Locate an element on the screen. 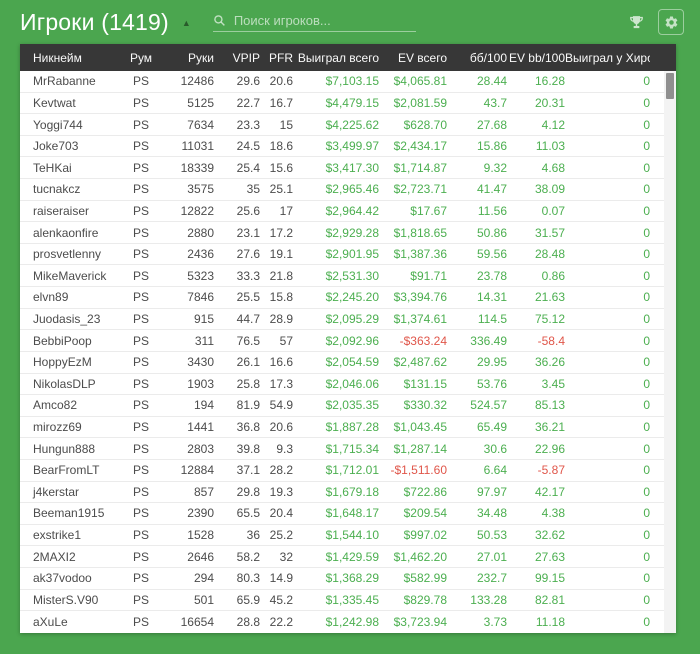 Image resolution: width=700 pixels, height=654 pixels. cell-won-total: $3,499.97 is located at coordinates (352, 146).